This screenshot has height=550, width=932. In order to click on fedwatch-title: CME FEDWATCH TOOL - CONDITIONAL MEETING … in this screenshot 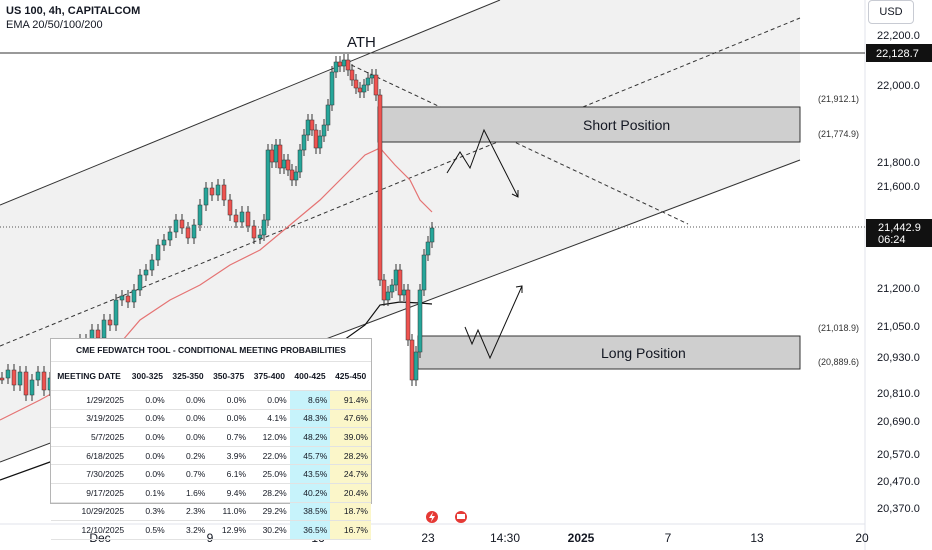, I will do `click(211, 350)`.